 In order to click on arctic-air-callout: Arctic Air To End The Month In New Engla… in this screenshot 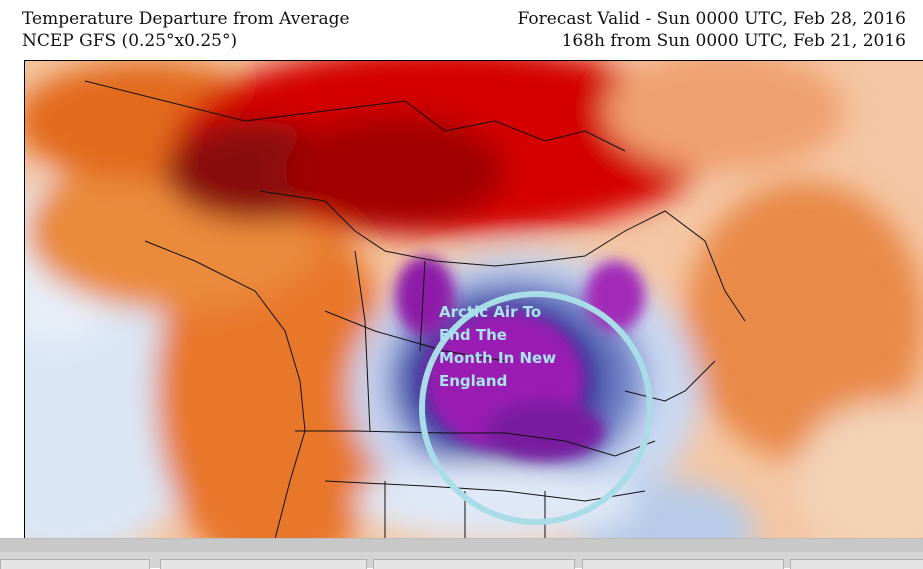, I will do `click(509, 347)`.